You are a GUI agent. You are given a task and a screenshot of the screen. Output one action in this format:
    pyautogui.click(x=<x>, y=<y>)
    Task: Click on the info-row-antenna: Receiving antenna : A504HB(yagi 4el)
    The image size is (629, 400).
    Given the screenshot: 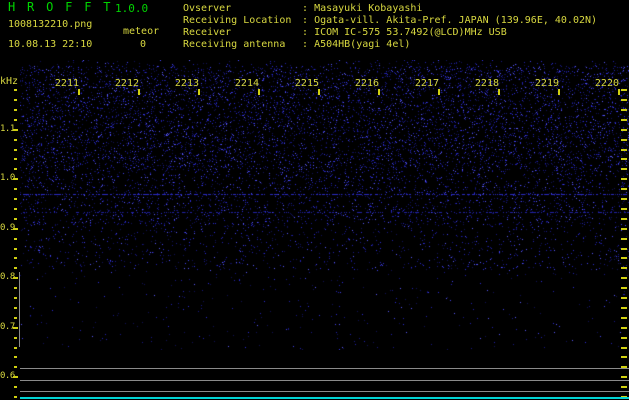 What is the action you would take?
    pyautogui.click(x=390, y=45)
    